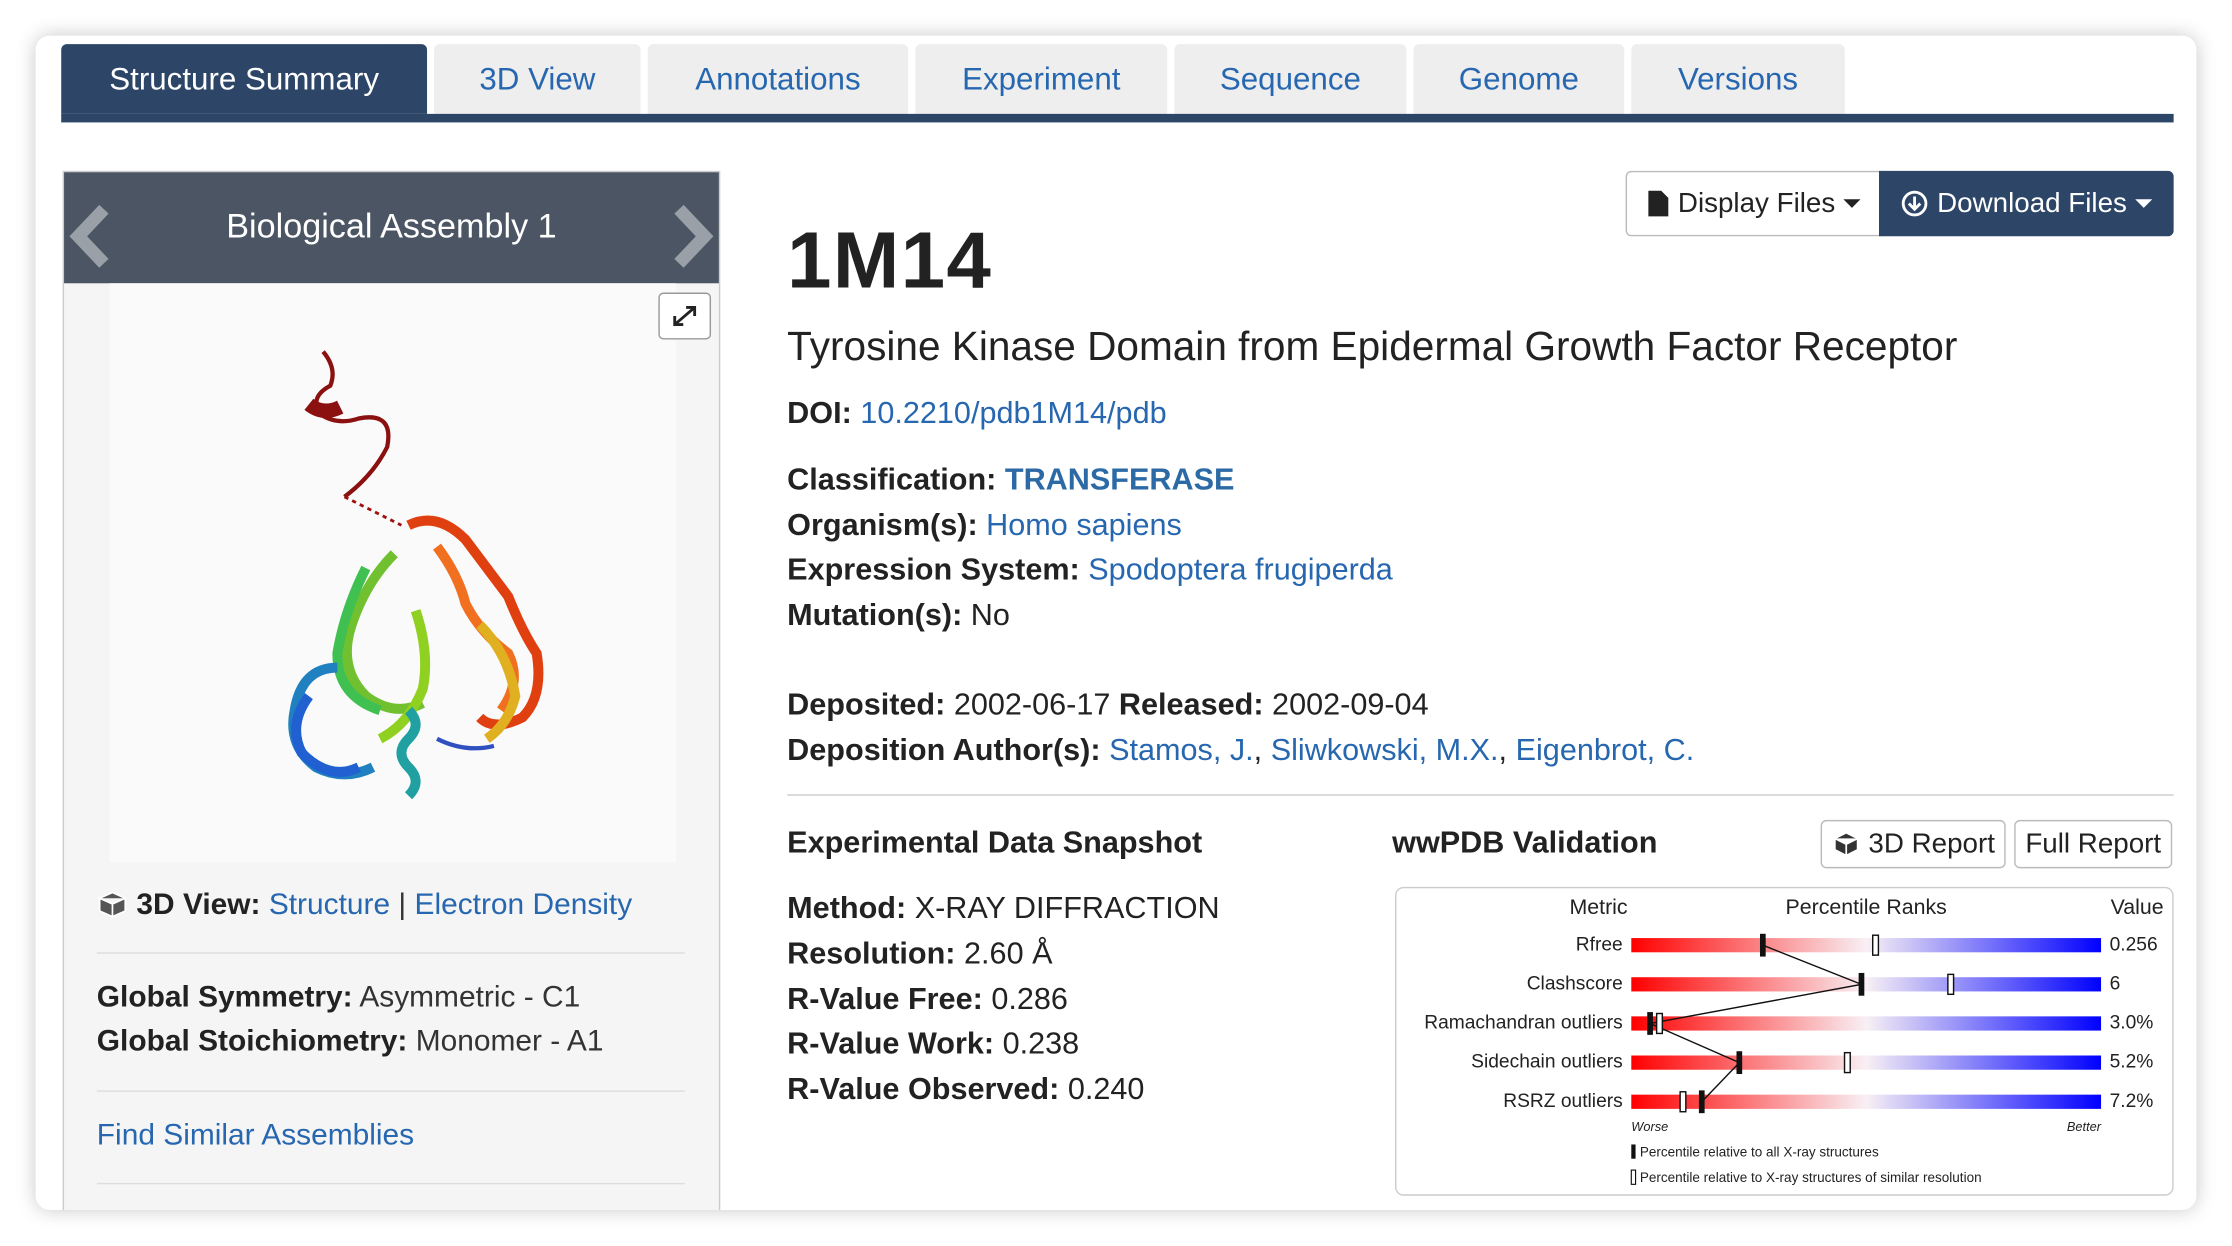 The height and width of the screenshot is (1246, 2232). What do you see at coordinates (1119, 479) in the screenshot?
I see `link: TRANSFERASE` at bounding box center [1119, 479].